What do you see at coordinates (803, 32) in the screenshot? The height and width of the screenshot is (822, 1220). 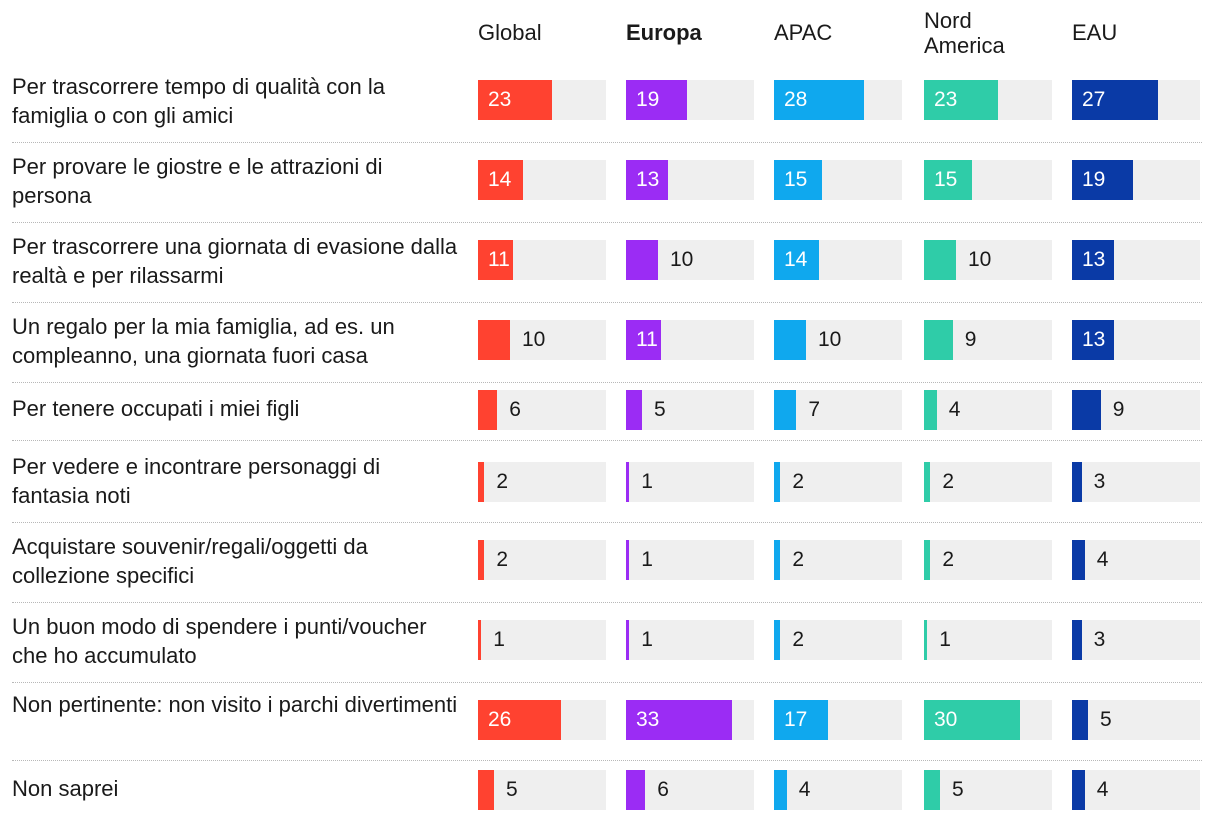 I see `column-header-apac: APAC` at bounding box center [803, 32].